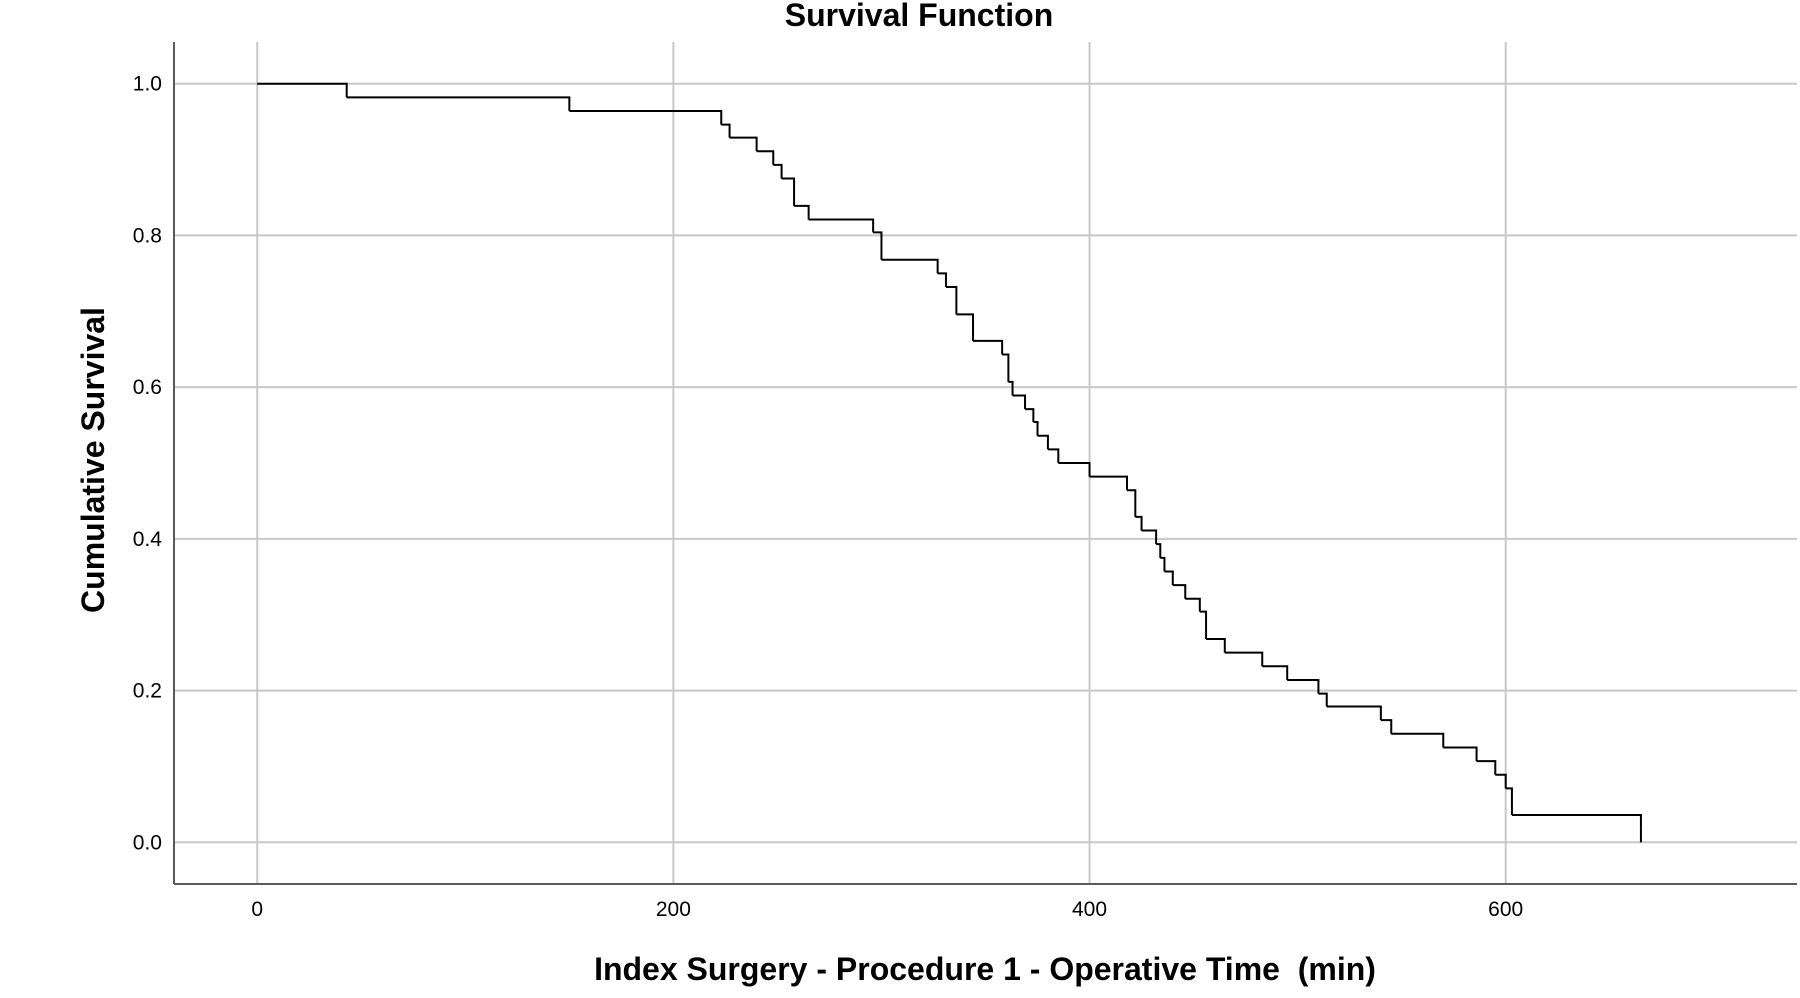  Describe the element at coordinates (147, 387) in the screenshot. I see `y-tick-label-0.6: 0.6` at that location.